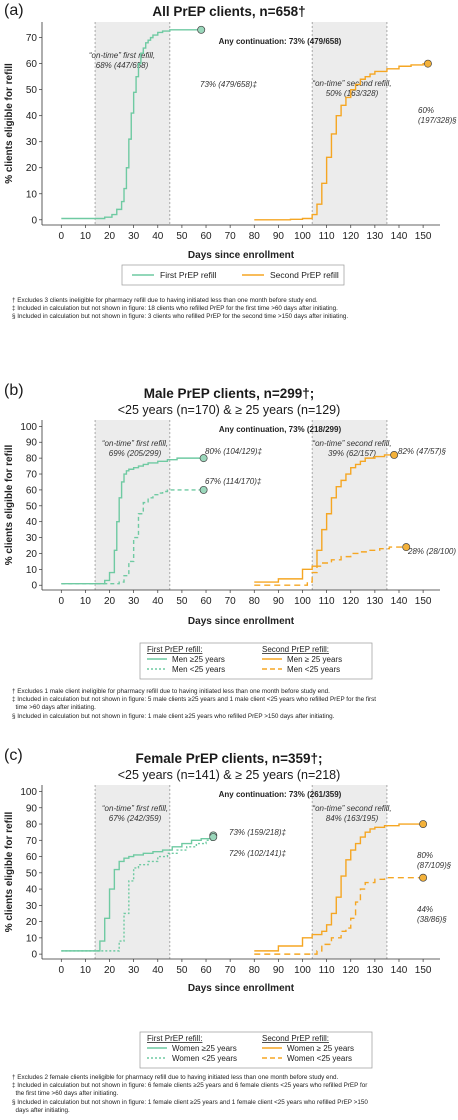  What do you see at coordinates (229, 11) in the screenshot?
I see `panel-title: All PrEP clients, n=658†` at bounding box center [229, 11].